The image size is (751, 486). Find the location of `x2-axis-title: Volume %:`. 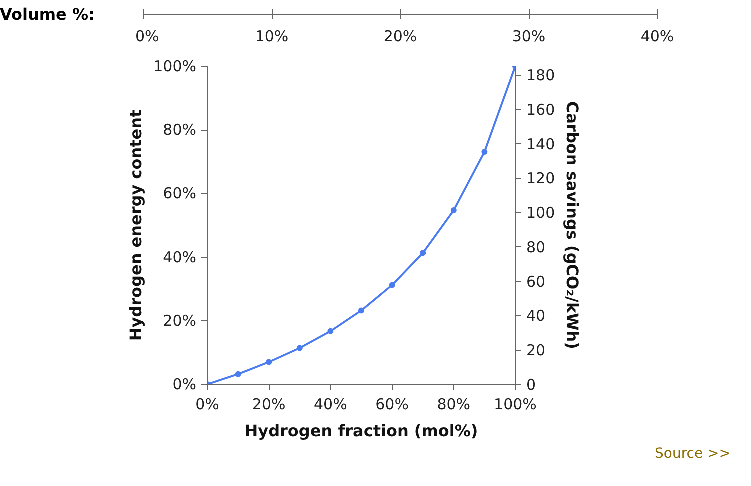

x2-axis-title: Volume %: is located at coordinates (47, 15).